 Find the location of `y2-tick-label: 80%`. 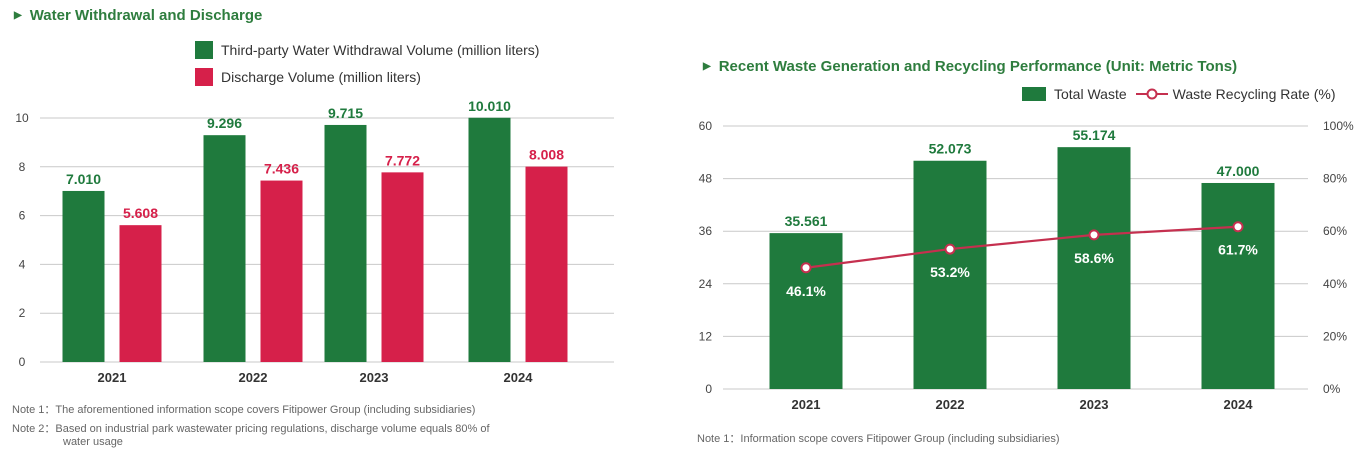

y2-tick-label: 80% is located at coordinates (1335, 179).